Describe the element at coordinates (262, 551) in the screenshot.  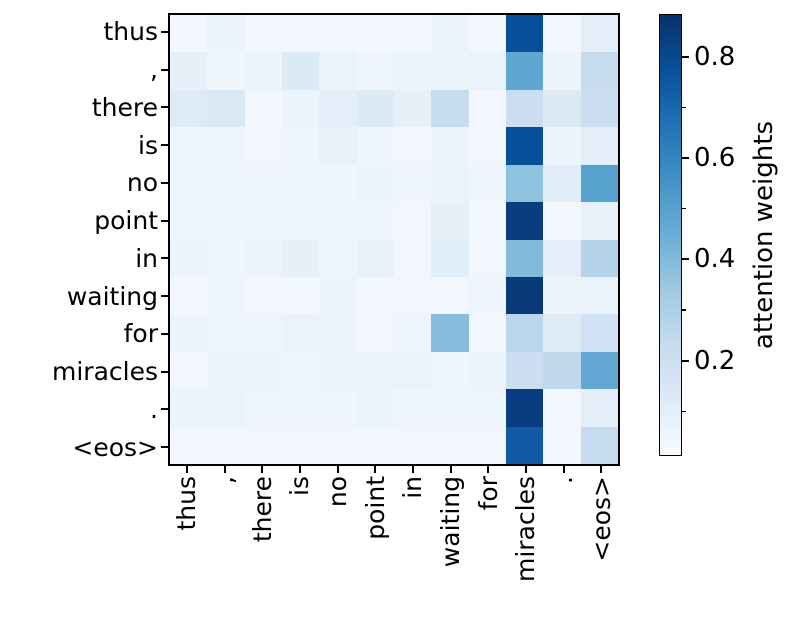
I see `x-tick-label: there` at that location.